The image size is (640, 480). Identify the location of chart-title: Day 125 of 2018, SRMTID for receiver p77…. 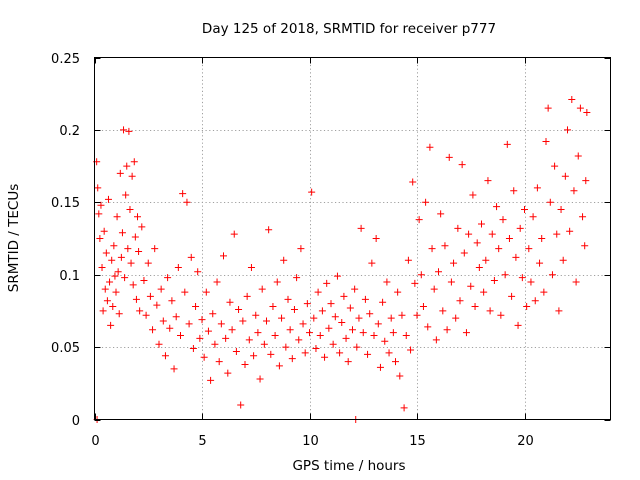
(349, 29).